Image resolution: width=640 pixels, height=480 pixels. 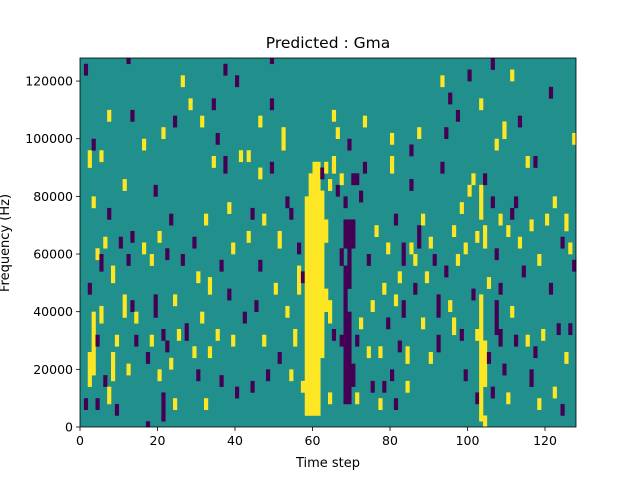 What do you see at coordinates (328, 43) in the screenshot?
I see `chart-title: Predicted : Gma` at bounding box center [328, 43].